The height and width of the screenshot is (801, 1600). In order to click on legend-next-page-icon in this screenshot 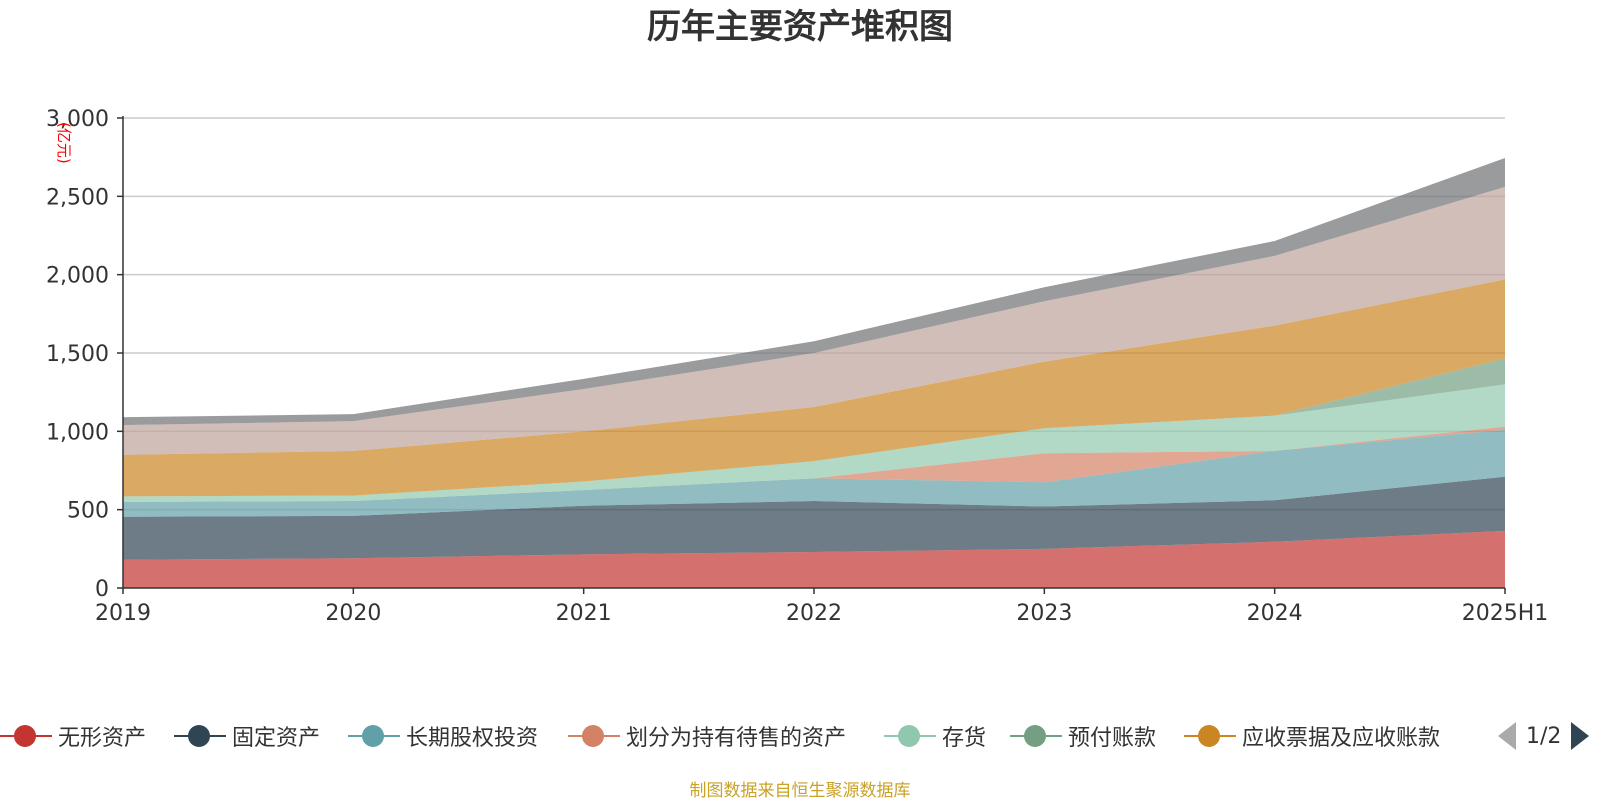, I will do `click(1580, 736)`.